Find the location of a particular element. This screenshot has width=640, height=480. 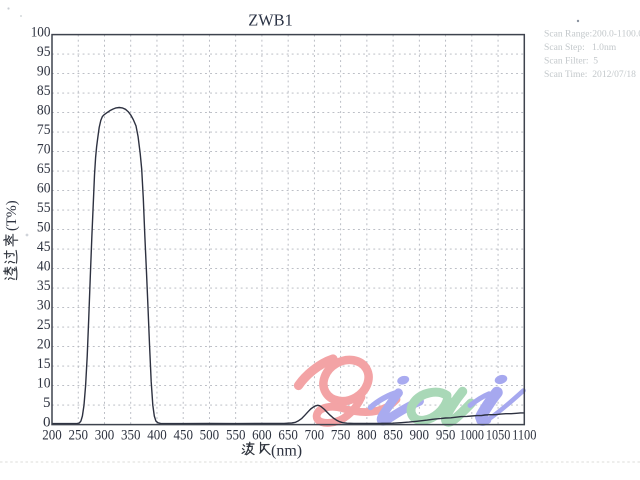

svg-text: 950 is located at coordinates (446, 436).